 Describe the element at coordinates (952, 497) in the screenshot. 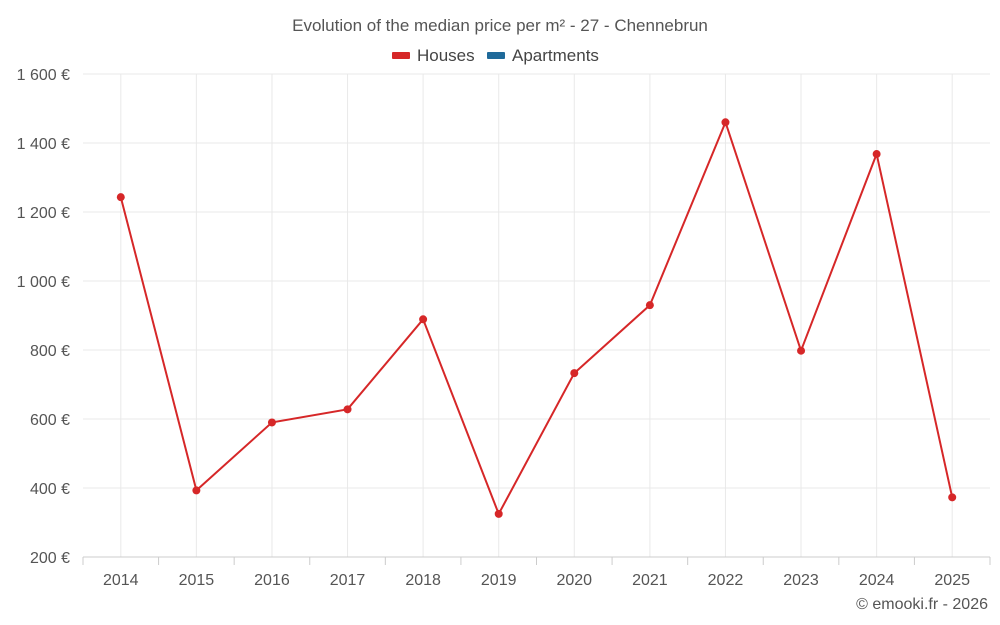

I see `data-point-houses-2025` at that location.